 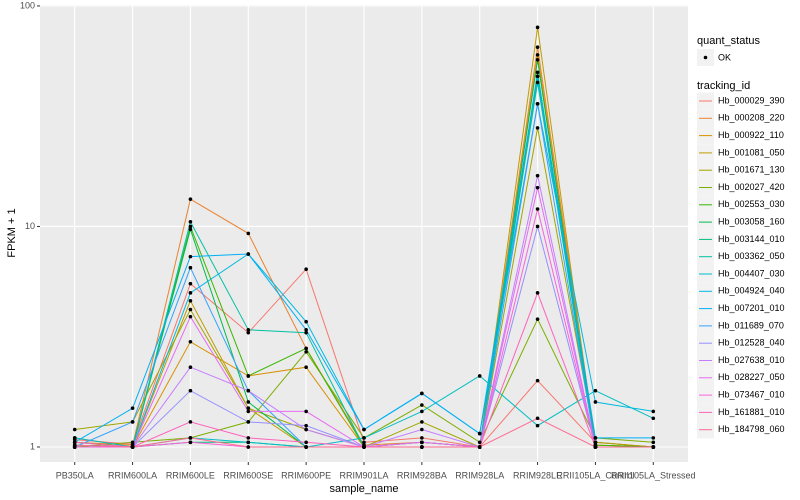 What do you see at coordinates (723, 86) in the screenshot?
I see `legend-title: tracking_id` at bounding box center [723, 86].